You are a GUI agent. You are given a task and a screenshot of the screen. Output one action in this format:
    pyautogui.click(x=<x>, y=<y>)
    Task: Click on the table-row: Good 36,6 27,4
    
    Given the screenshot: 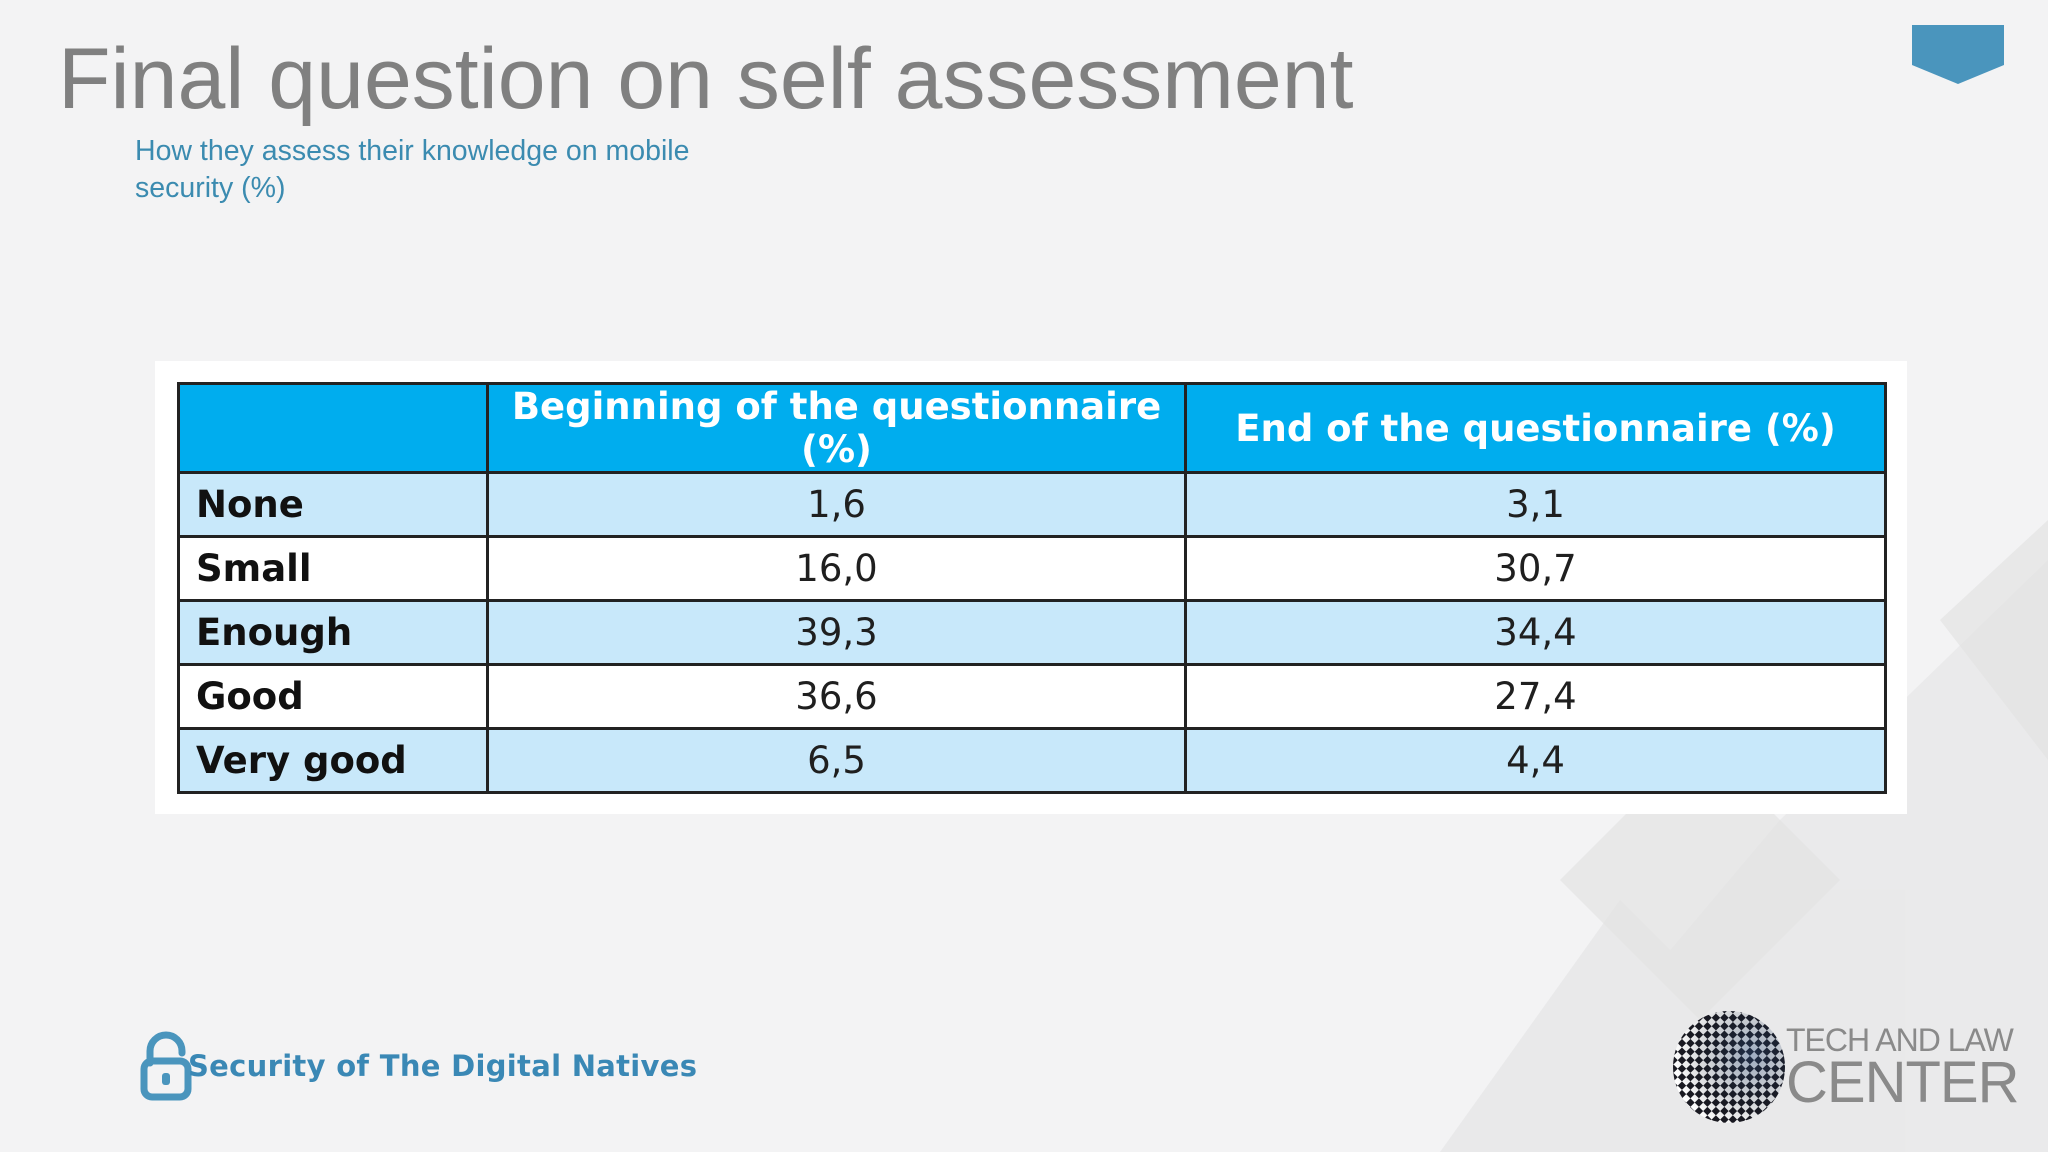 What is the action you would take?
    pyautogui.click(x=1032, y=696)
    